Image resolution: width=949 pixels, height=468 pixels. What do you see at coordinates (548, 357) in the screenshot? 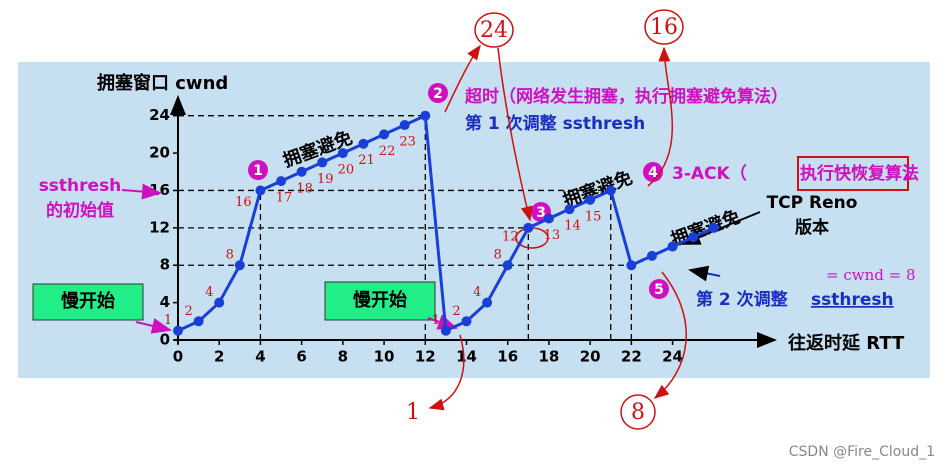
I see `x-tick-label: 18` at bounding box center [548, 357].